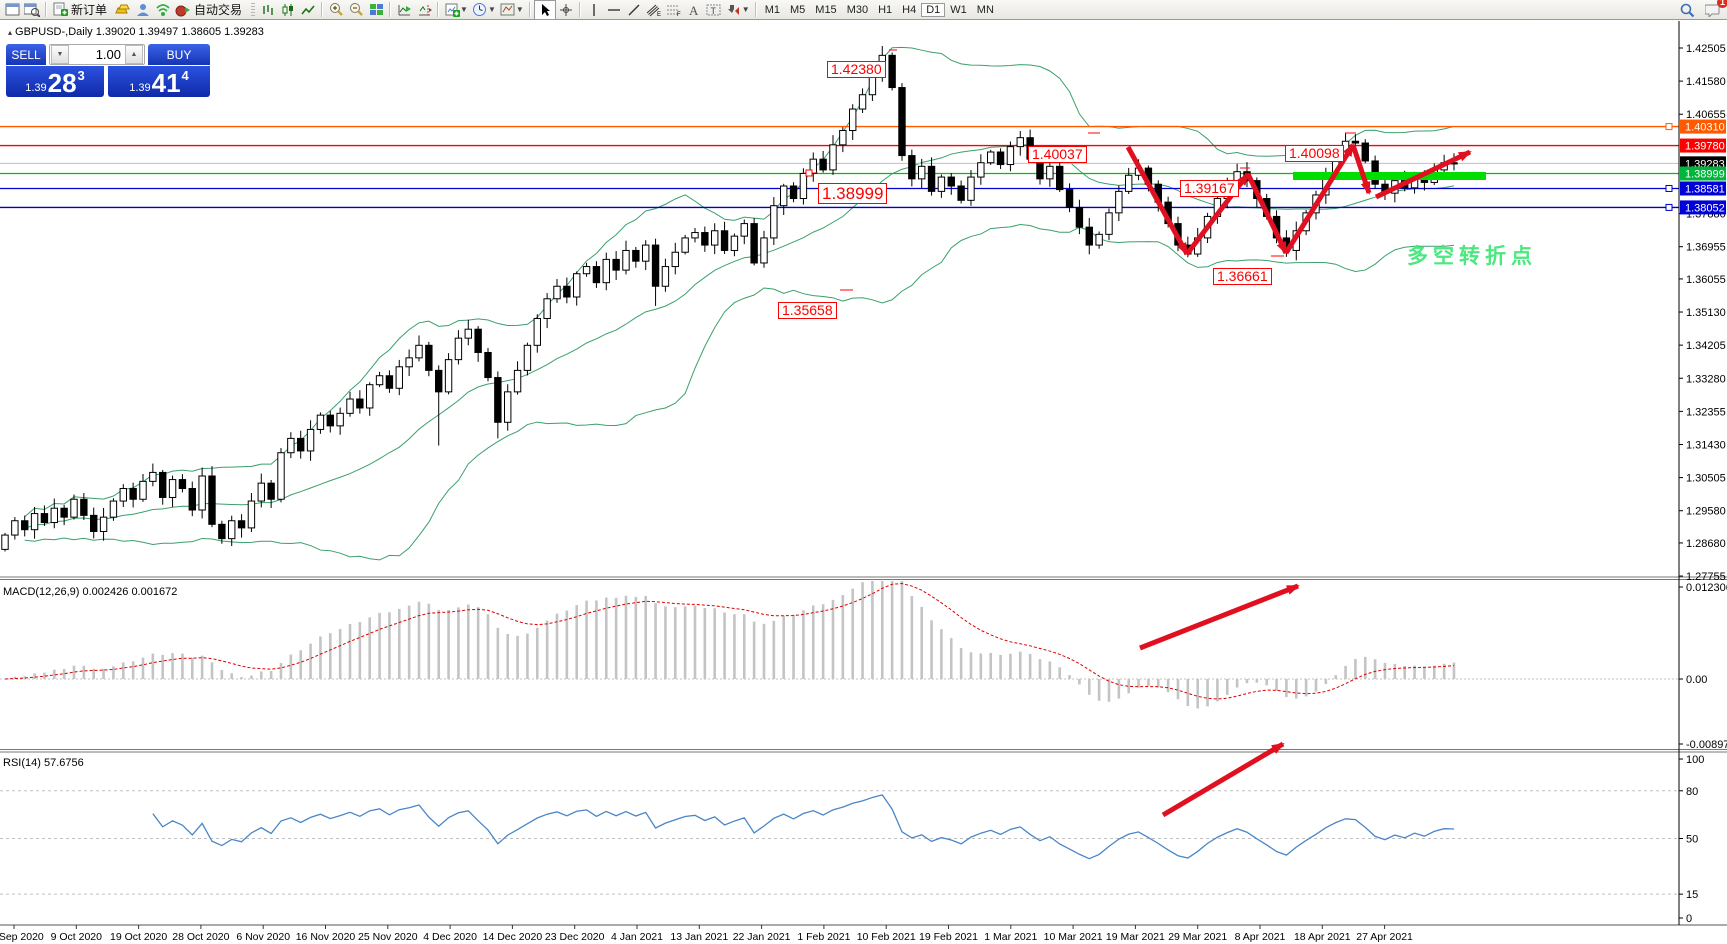 This screenshot has height=944, width=1727. Describe the element at coordinates (1706, 412) in the screenshot. I see `svg-text: 1.32355` at that location.